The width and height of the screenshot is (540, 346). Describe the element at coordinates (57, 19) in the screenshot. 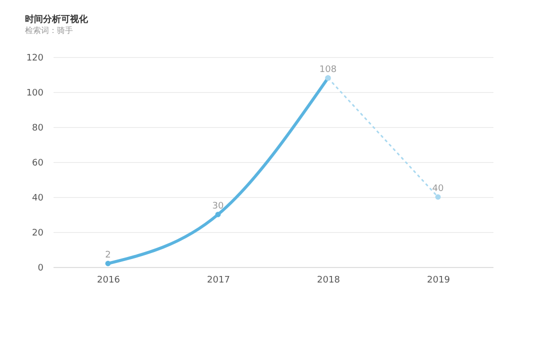

I see `chart-title: 时间分析可视化` at that location.